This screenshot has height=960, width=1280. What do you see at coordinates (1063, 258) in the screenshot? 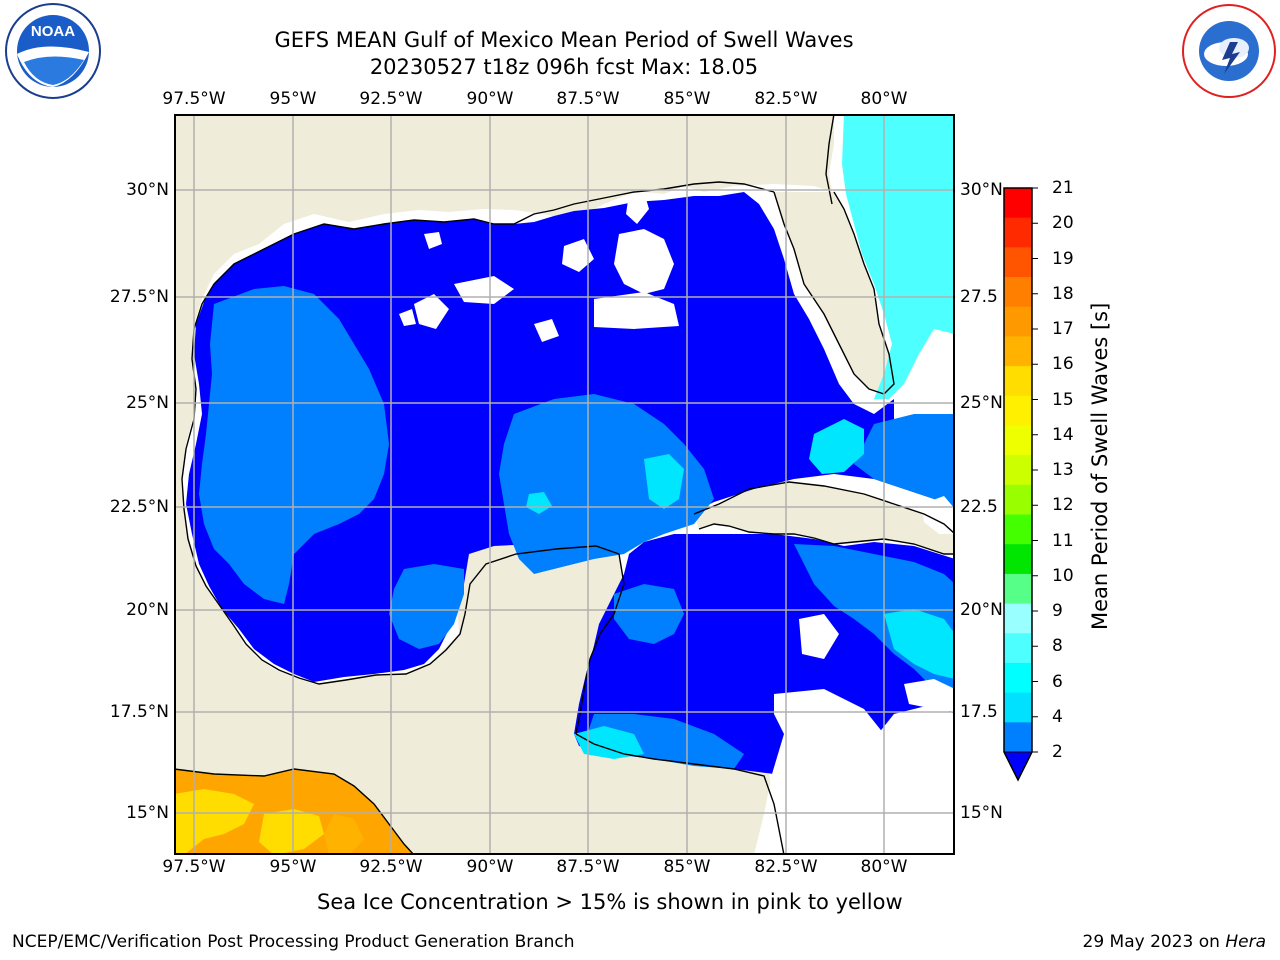
I see `colorbar-tick-label: 19` at bounding box center [1063, 258].